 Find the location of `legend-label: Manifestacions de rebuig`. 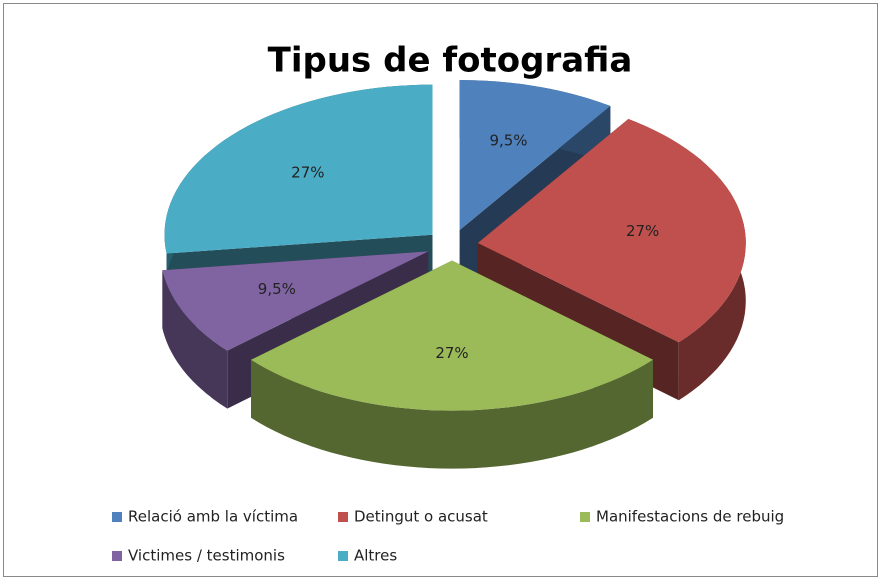

legend-label: Manifestacions de rebuig is located at coordinates (690, 517).